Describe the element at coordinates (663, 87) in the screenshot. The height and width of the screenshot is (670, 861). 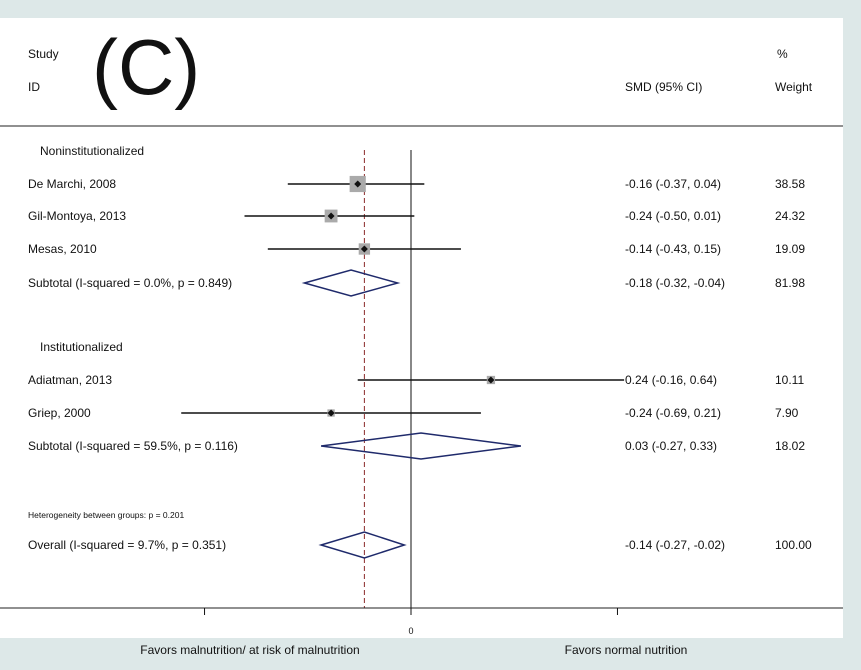
I see `header-smd: SMD (95% CI)` at that location.